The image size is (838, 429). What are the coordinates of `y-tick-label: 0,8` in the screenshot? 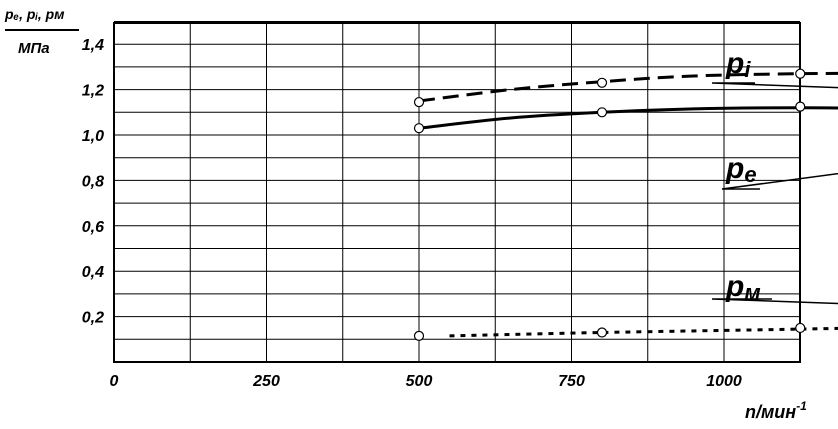 It's located at (93, 181).